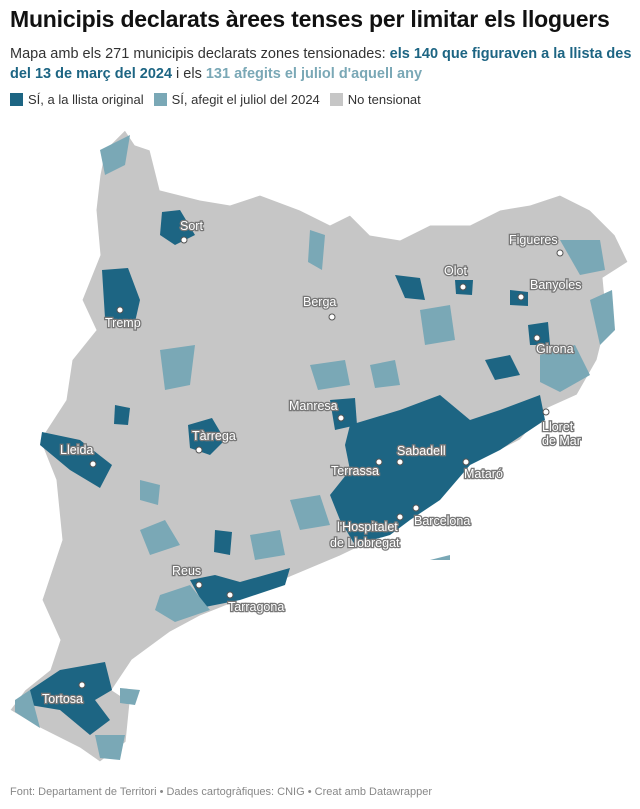 Image resolution: width=640 pixels, height=809 pixels. What do you see at coordinates (455, 271) in the screenshot?
I see `city-label-olot: Olot` at bounding box center [455, 271].